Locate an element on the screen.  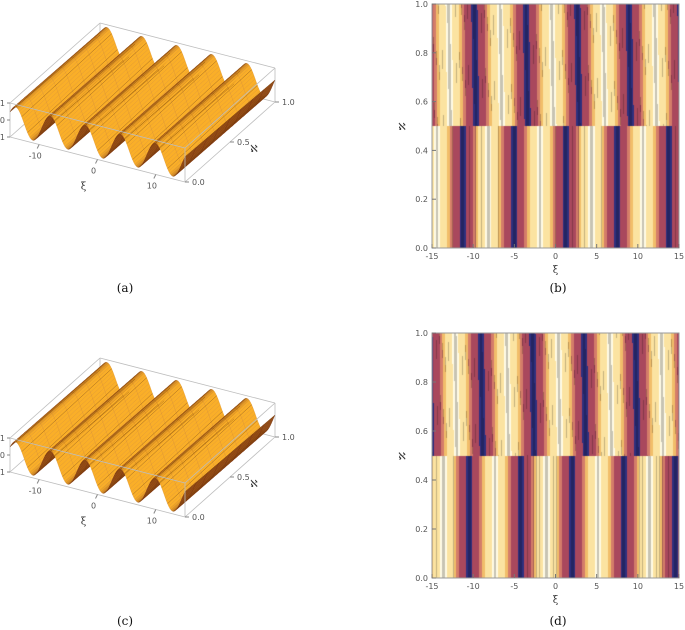
caption-c: (c) is located at coordinates (125, 621).